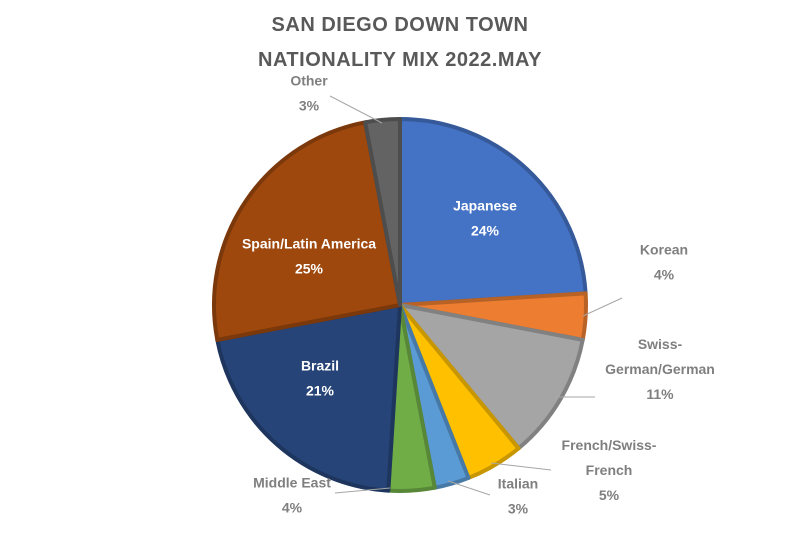 This screenshot has height=533, width=800. I want to click on data-label-swiss-german-german: Swiss-German/German 11%, so click(660, 369).